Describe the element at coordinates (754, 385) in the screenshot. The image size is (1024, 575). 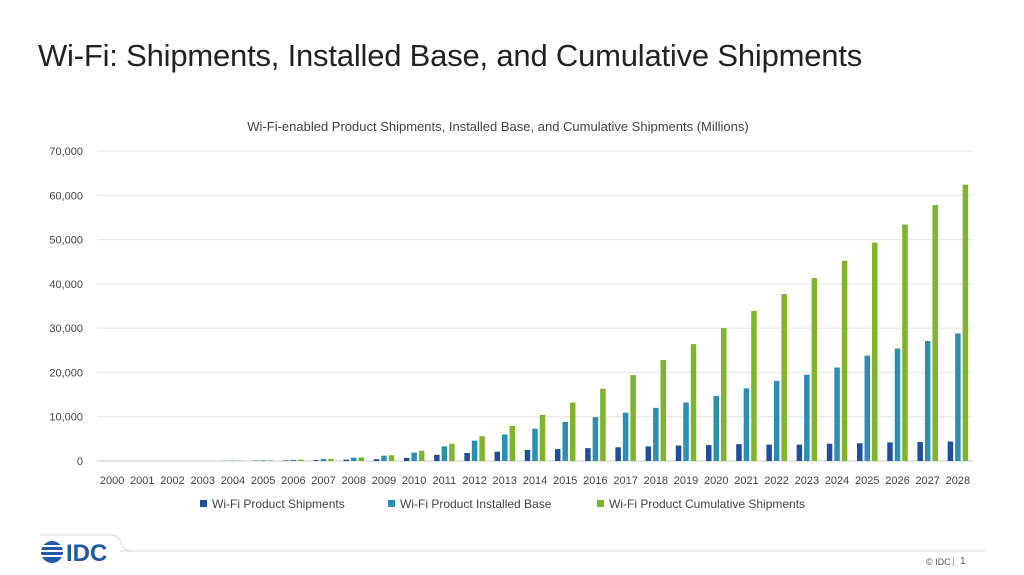
I see `bar-wi-fi-product-cumulative-shipments-2021` at that location.